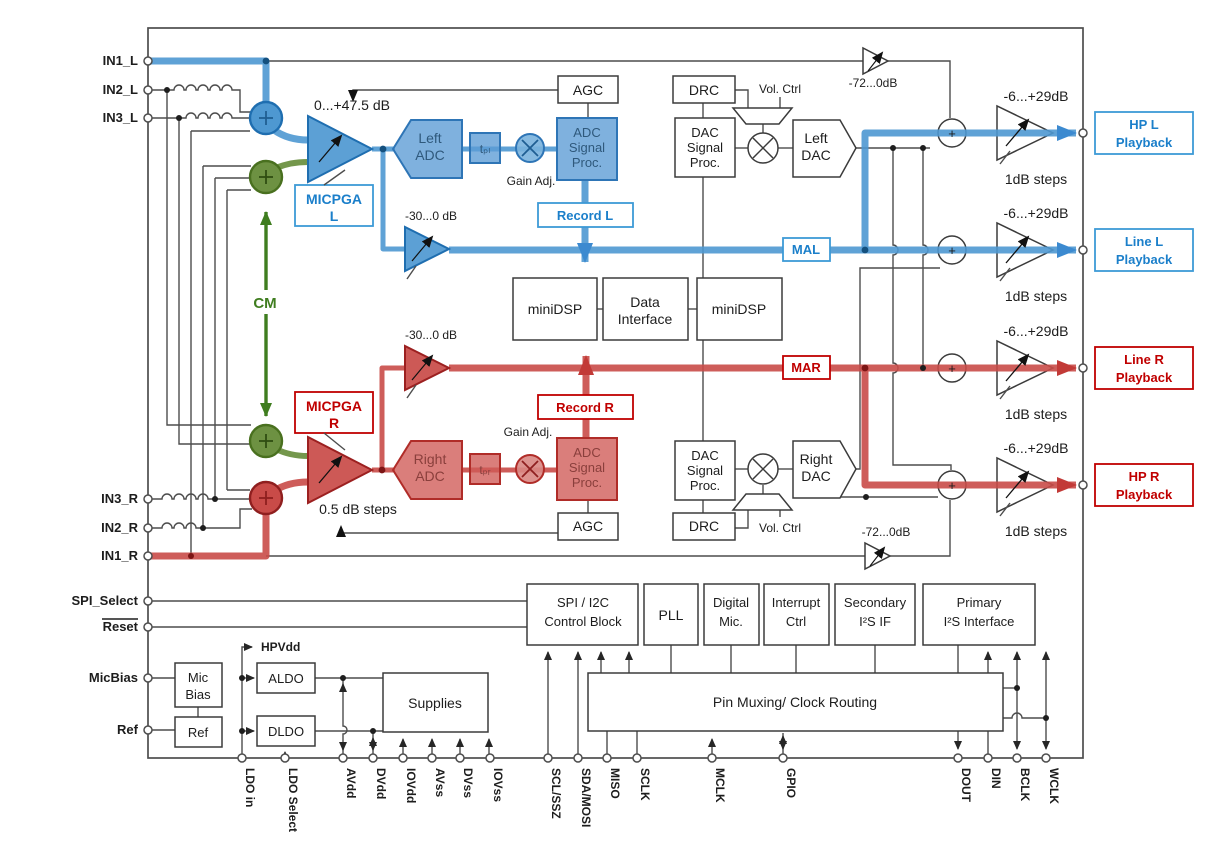 The image size is (1229, 853). What do you see at coordinates (121, 626) in the screenshot?
I see `pin-label-reset: Reset` at bounding box center [121, 626].